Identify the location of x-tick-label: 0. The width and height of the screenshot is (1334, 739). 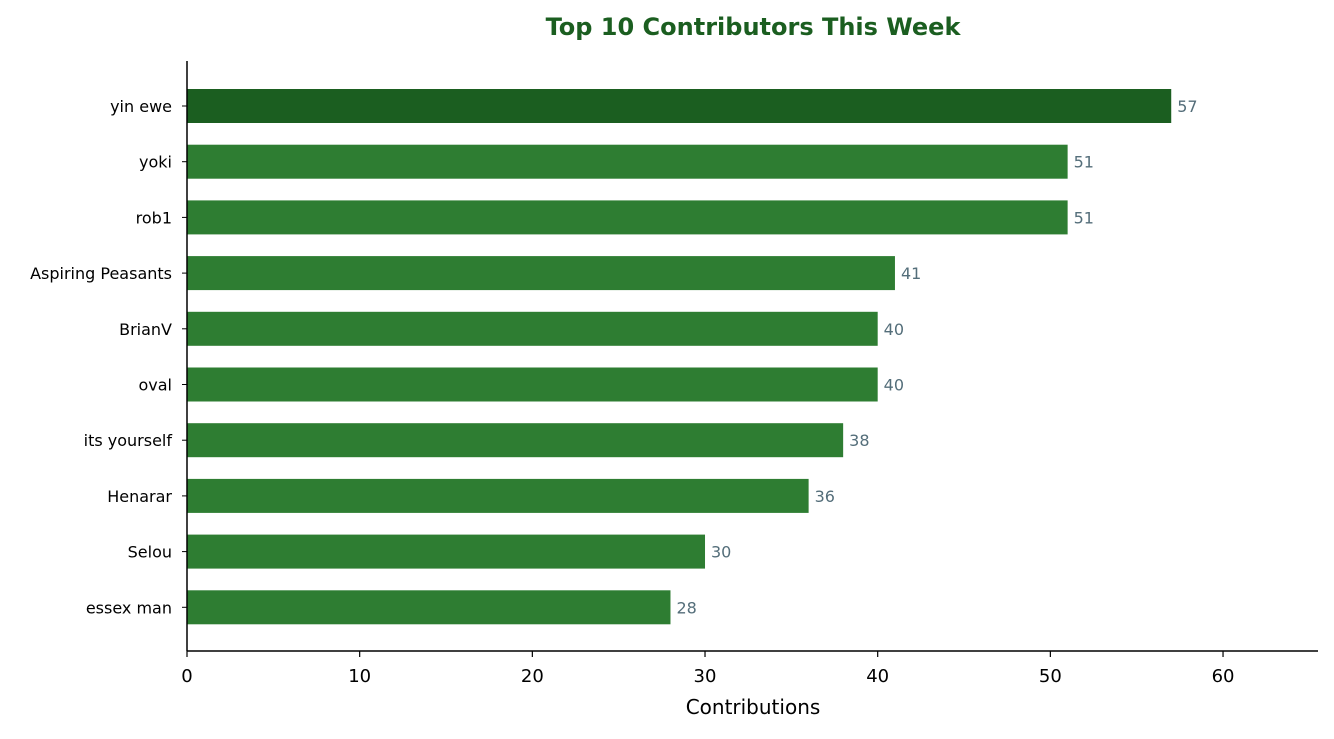
(186, 676).